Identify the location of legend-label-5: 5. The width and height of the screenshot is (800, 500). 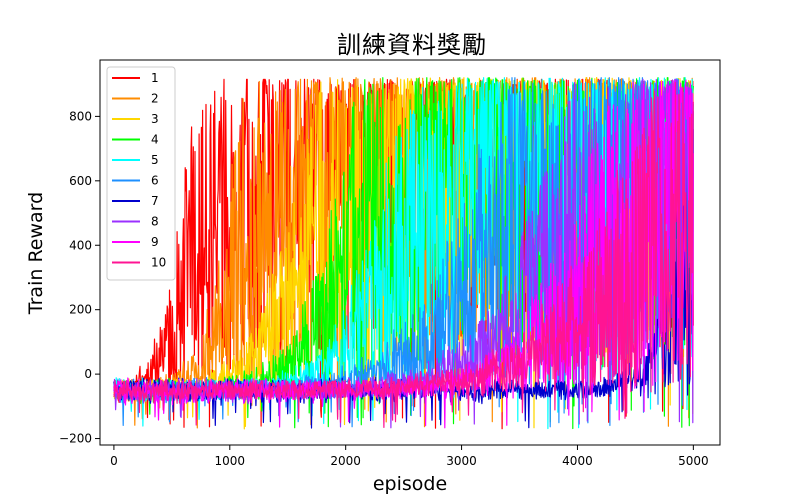
(155, 160).